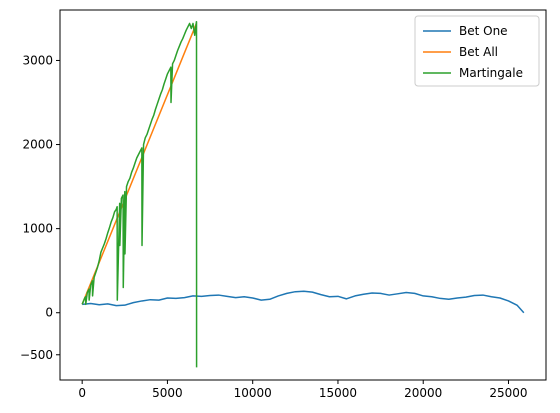 This screenshot has height=413, width=560. I want to click on legend: Bet One Bet All Martingale, so click(477, 51).